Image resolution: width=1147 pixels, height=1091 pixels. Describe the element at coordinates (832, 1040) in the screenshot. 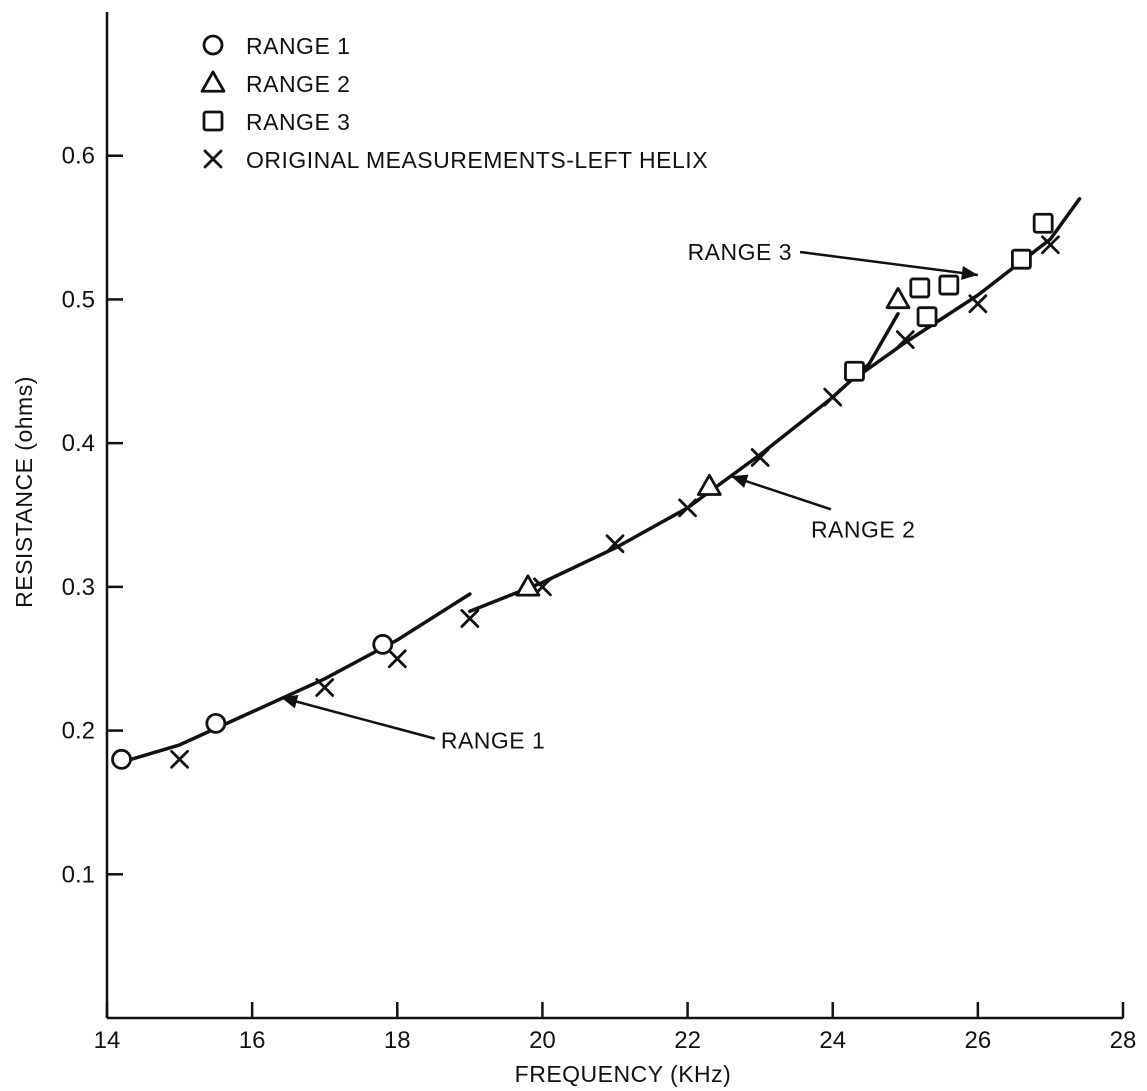

I see `x-tick-label: 24` at that location.